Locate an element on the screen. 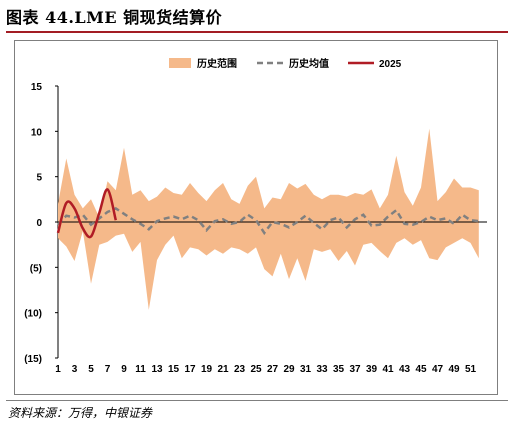  x-tick-label: 15 is located at coordinates (174, 369).